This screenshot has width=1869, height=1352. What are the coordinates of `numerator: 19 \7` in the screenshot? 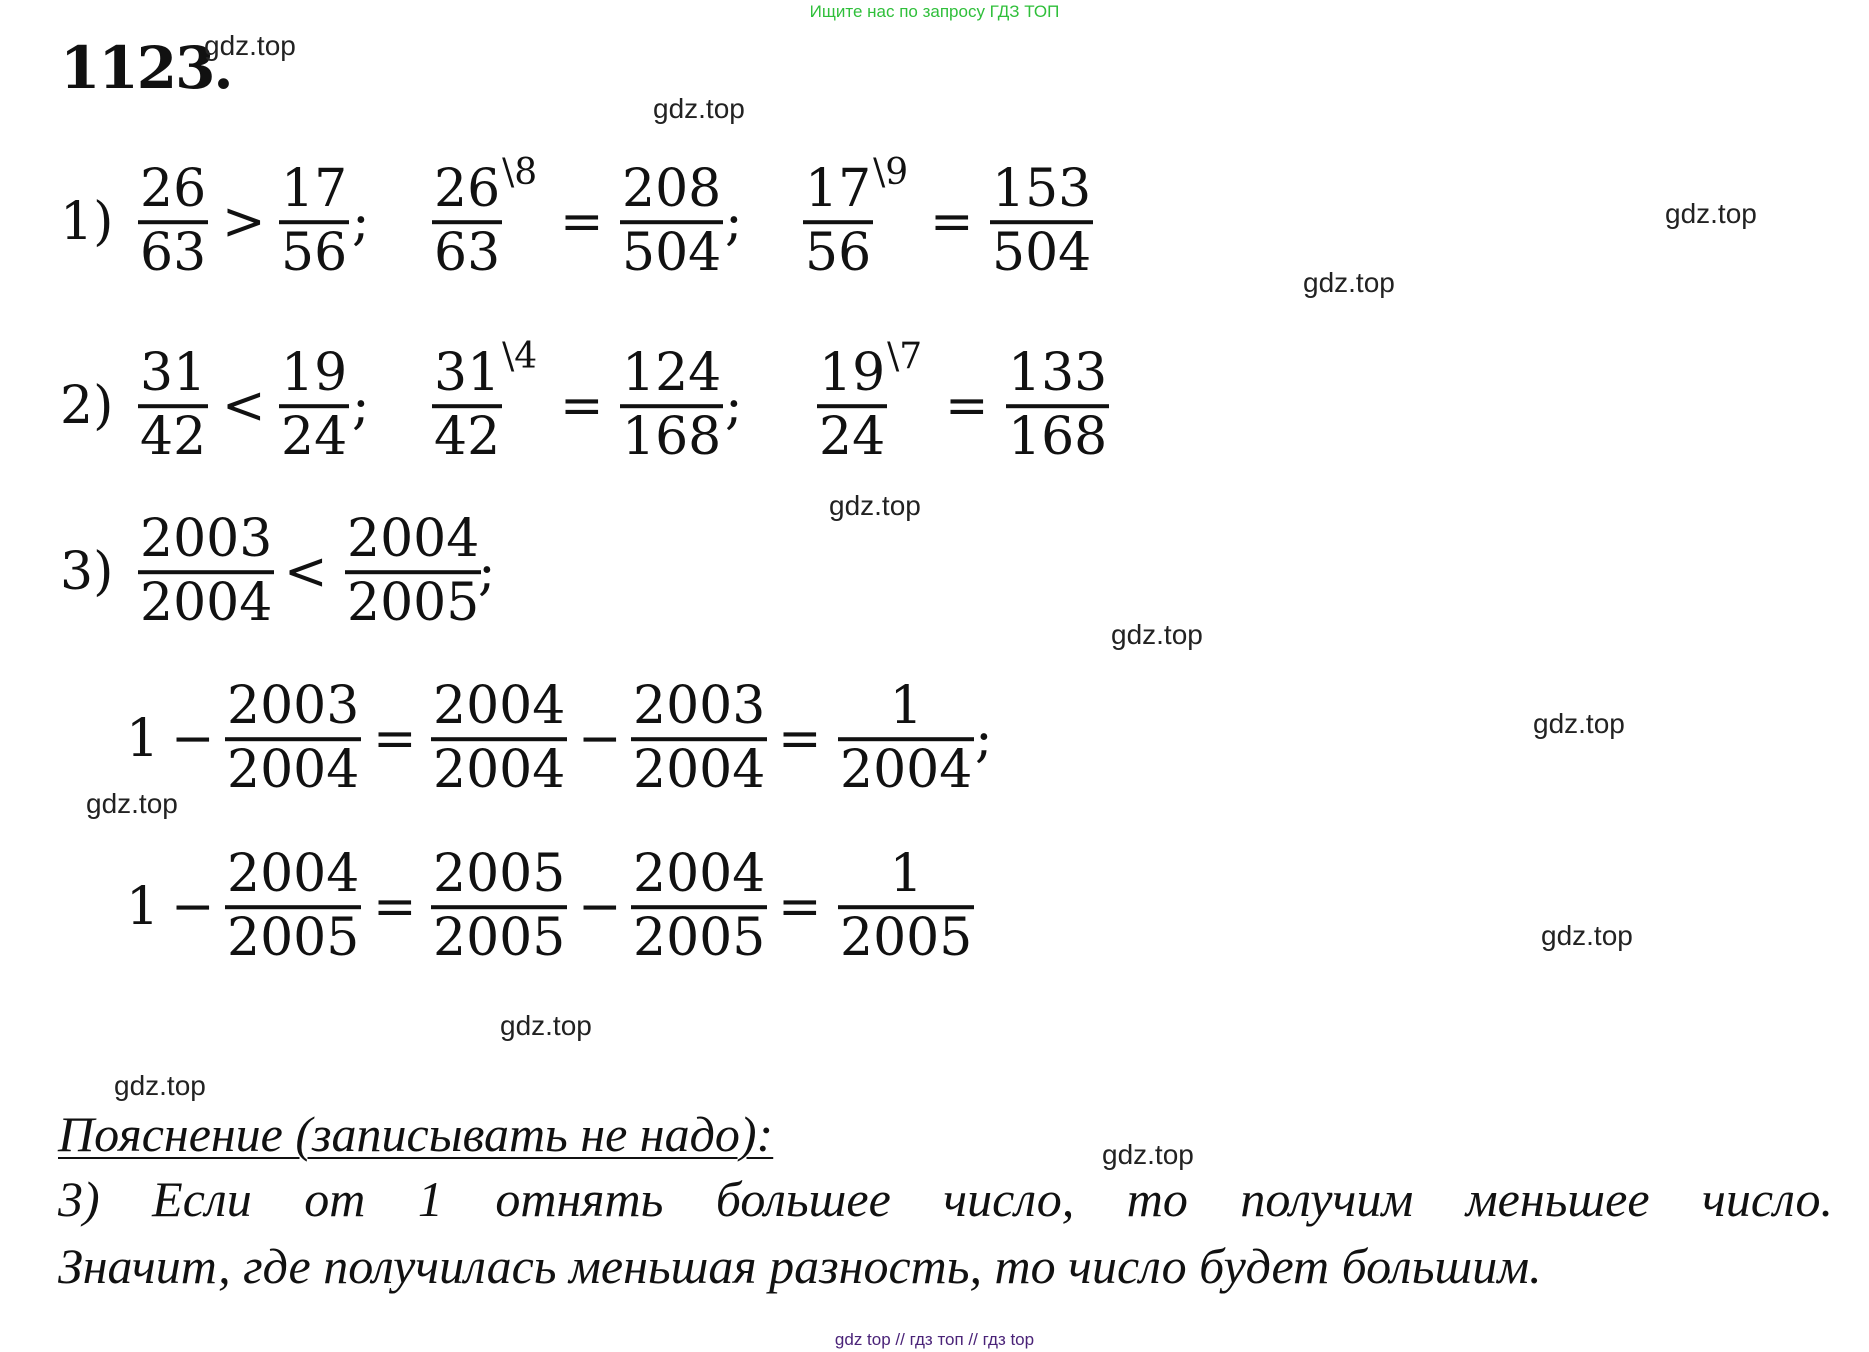 It's located at (869, 370).